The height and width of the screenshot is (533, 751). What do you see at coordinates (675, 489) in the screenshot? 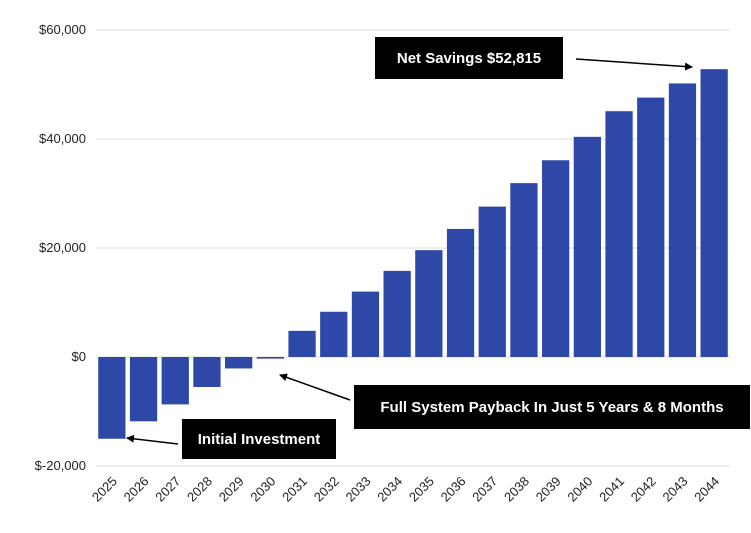
I see `x-tick-label: 2043` at bounding box center [675, 489].